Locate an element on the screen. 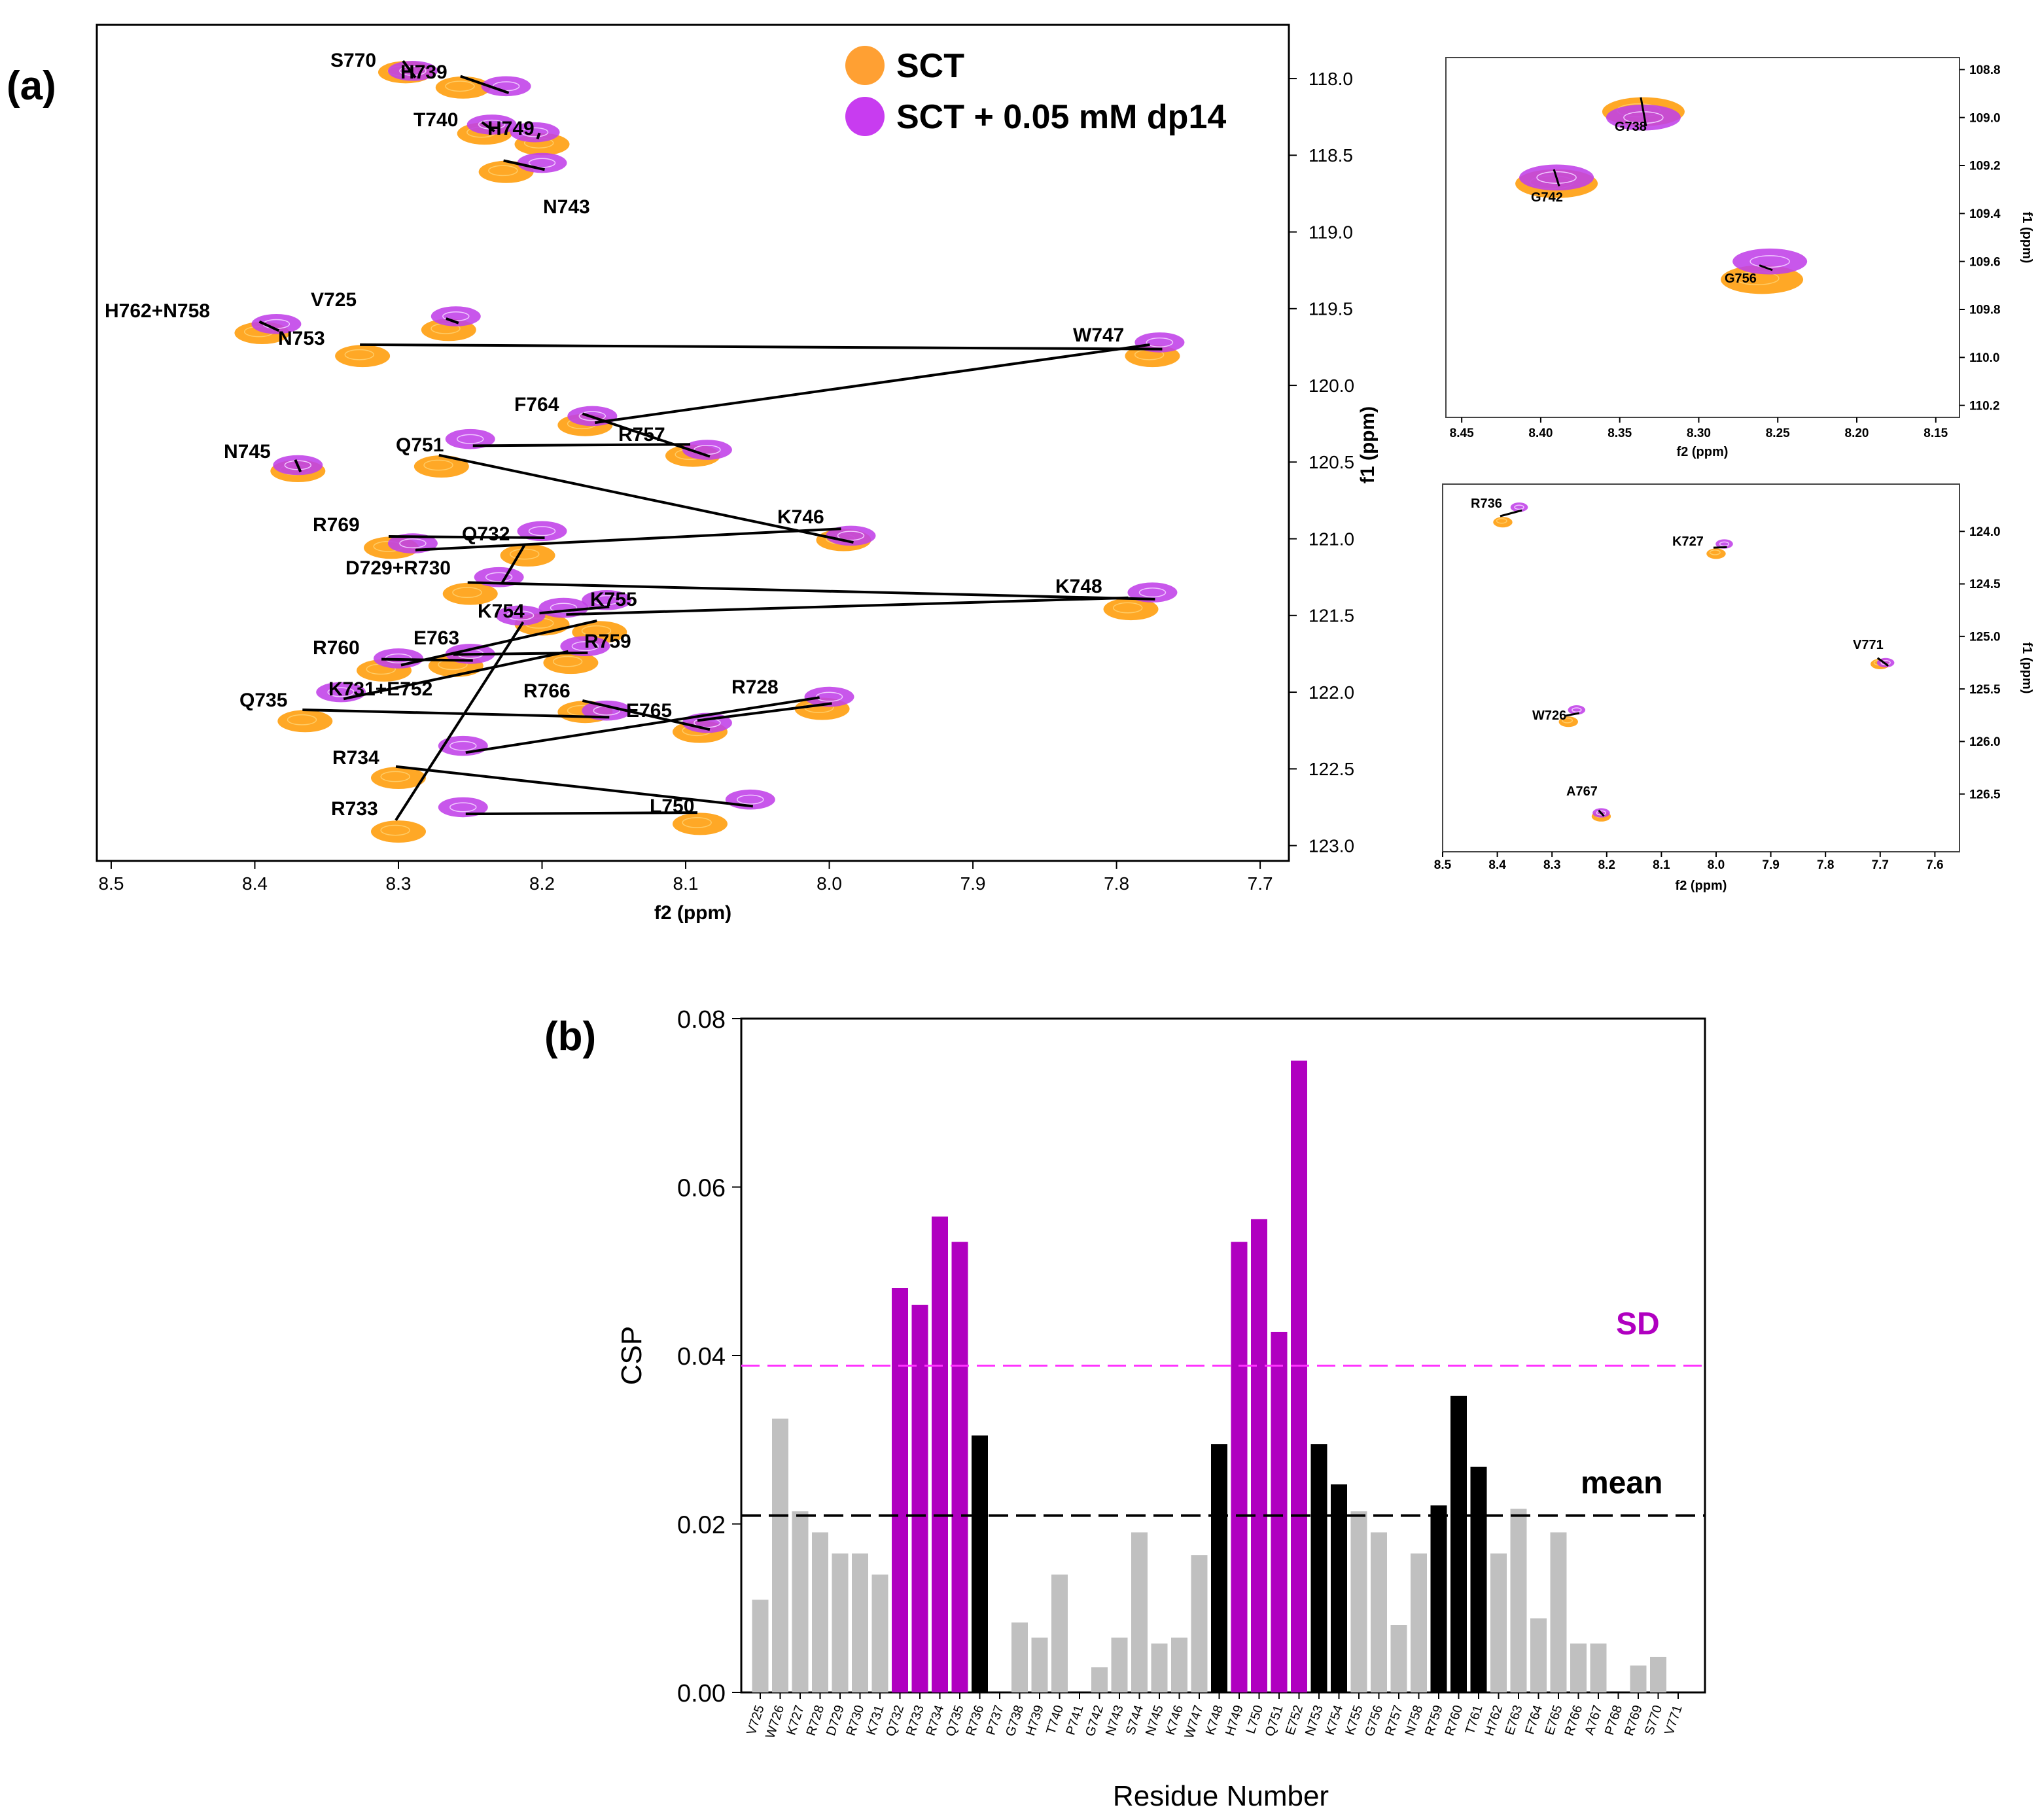 The image size is (2038, 1820). main-peak-label: N745 is located at coordinates (248, 452).